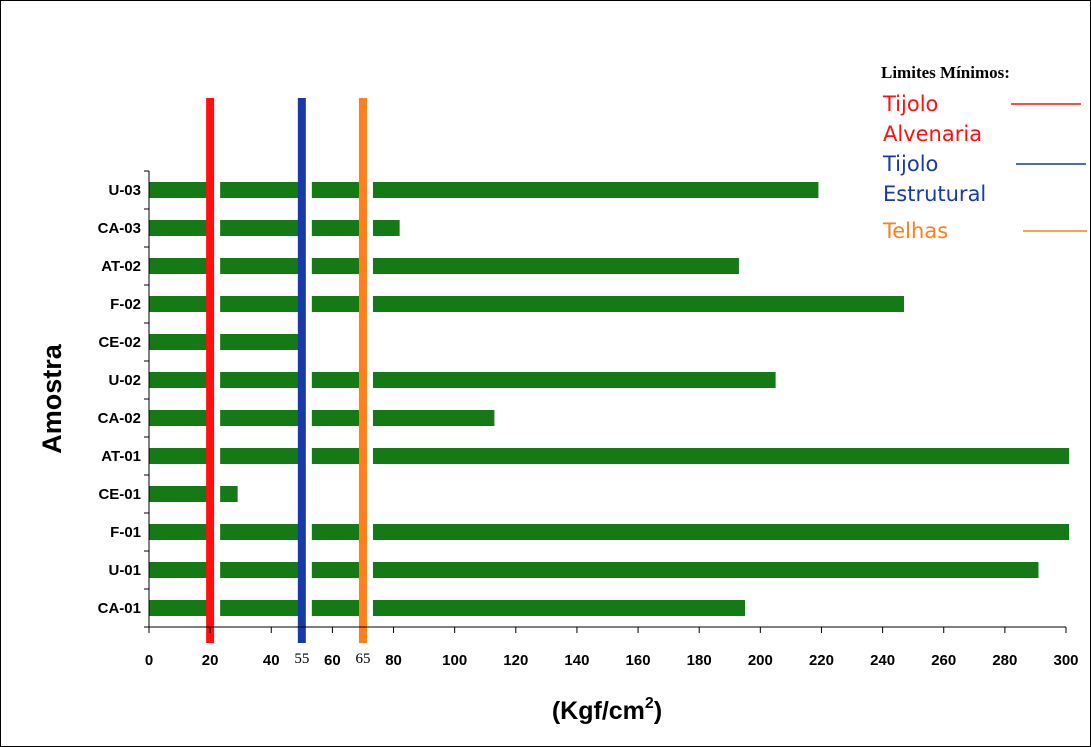 This screenshot has height=747, width=1091. Describe the element at coordinates (699, 660) in the screenshot. I see `x-tick-label-180: 180` at that location.